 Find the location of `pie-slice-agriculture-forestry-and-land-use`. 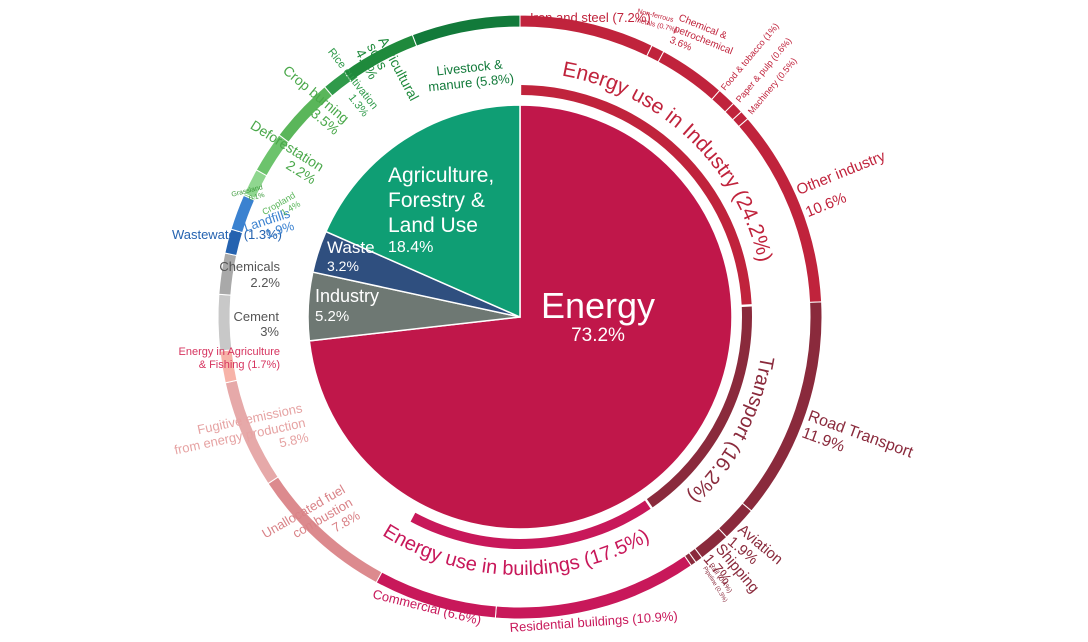

pie-slice-agriculture-forestry-and-land-use is located at coordinates (422, 211).